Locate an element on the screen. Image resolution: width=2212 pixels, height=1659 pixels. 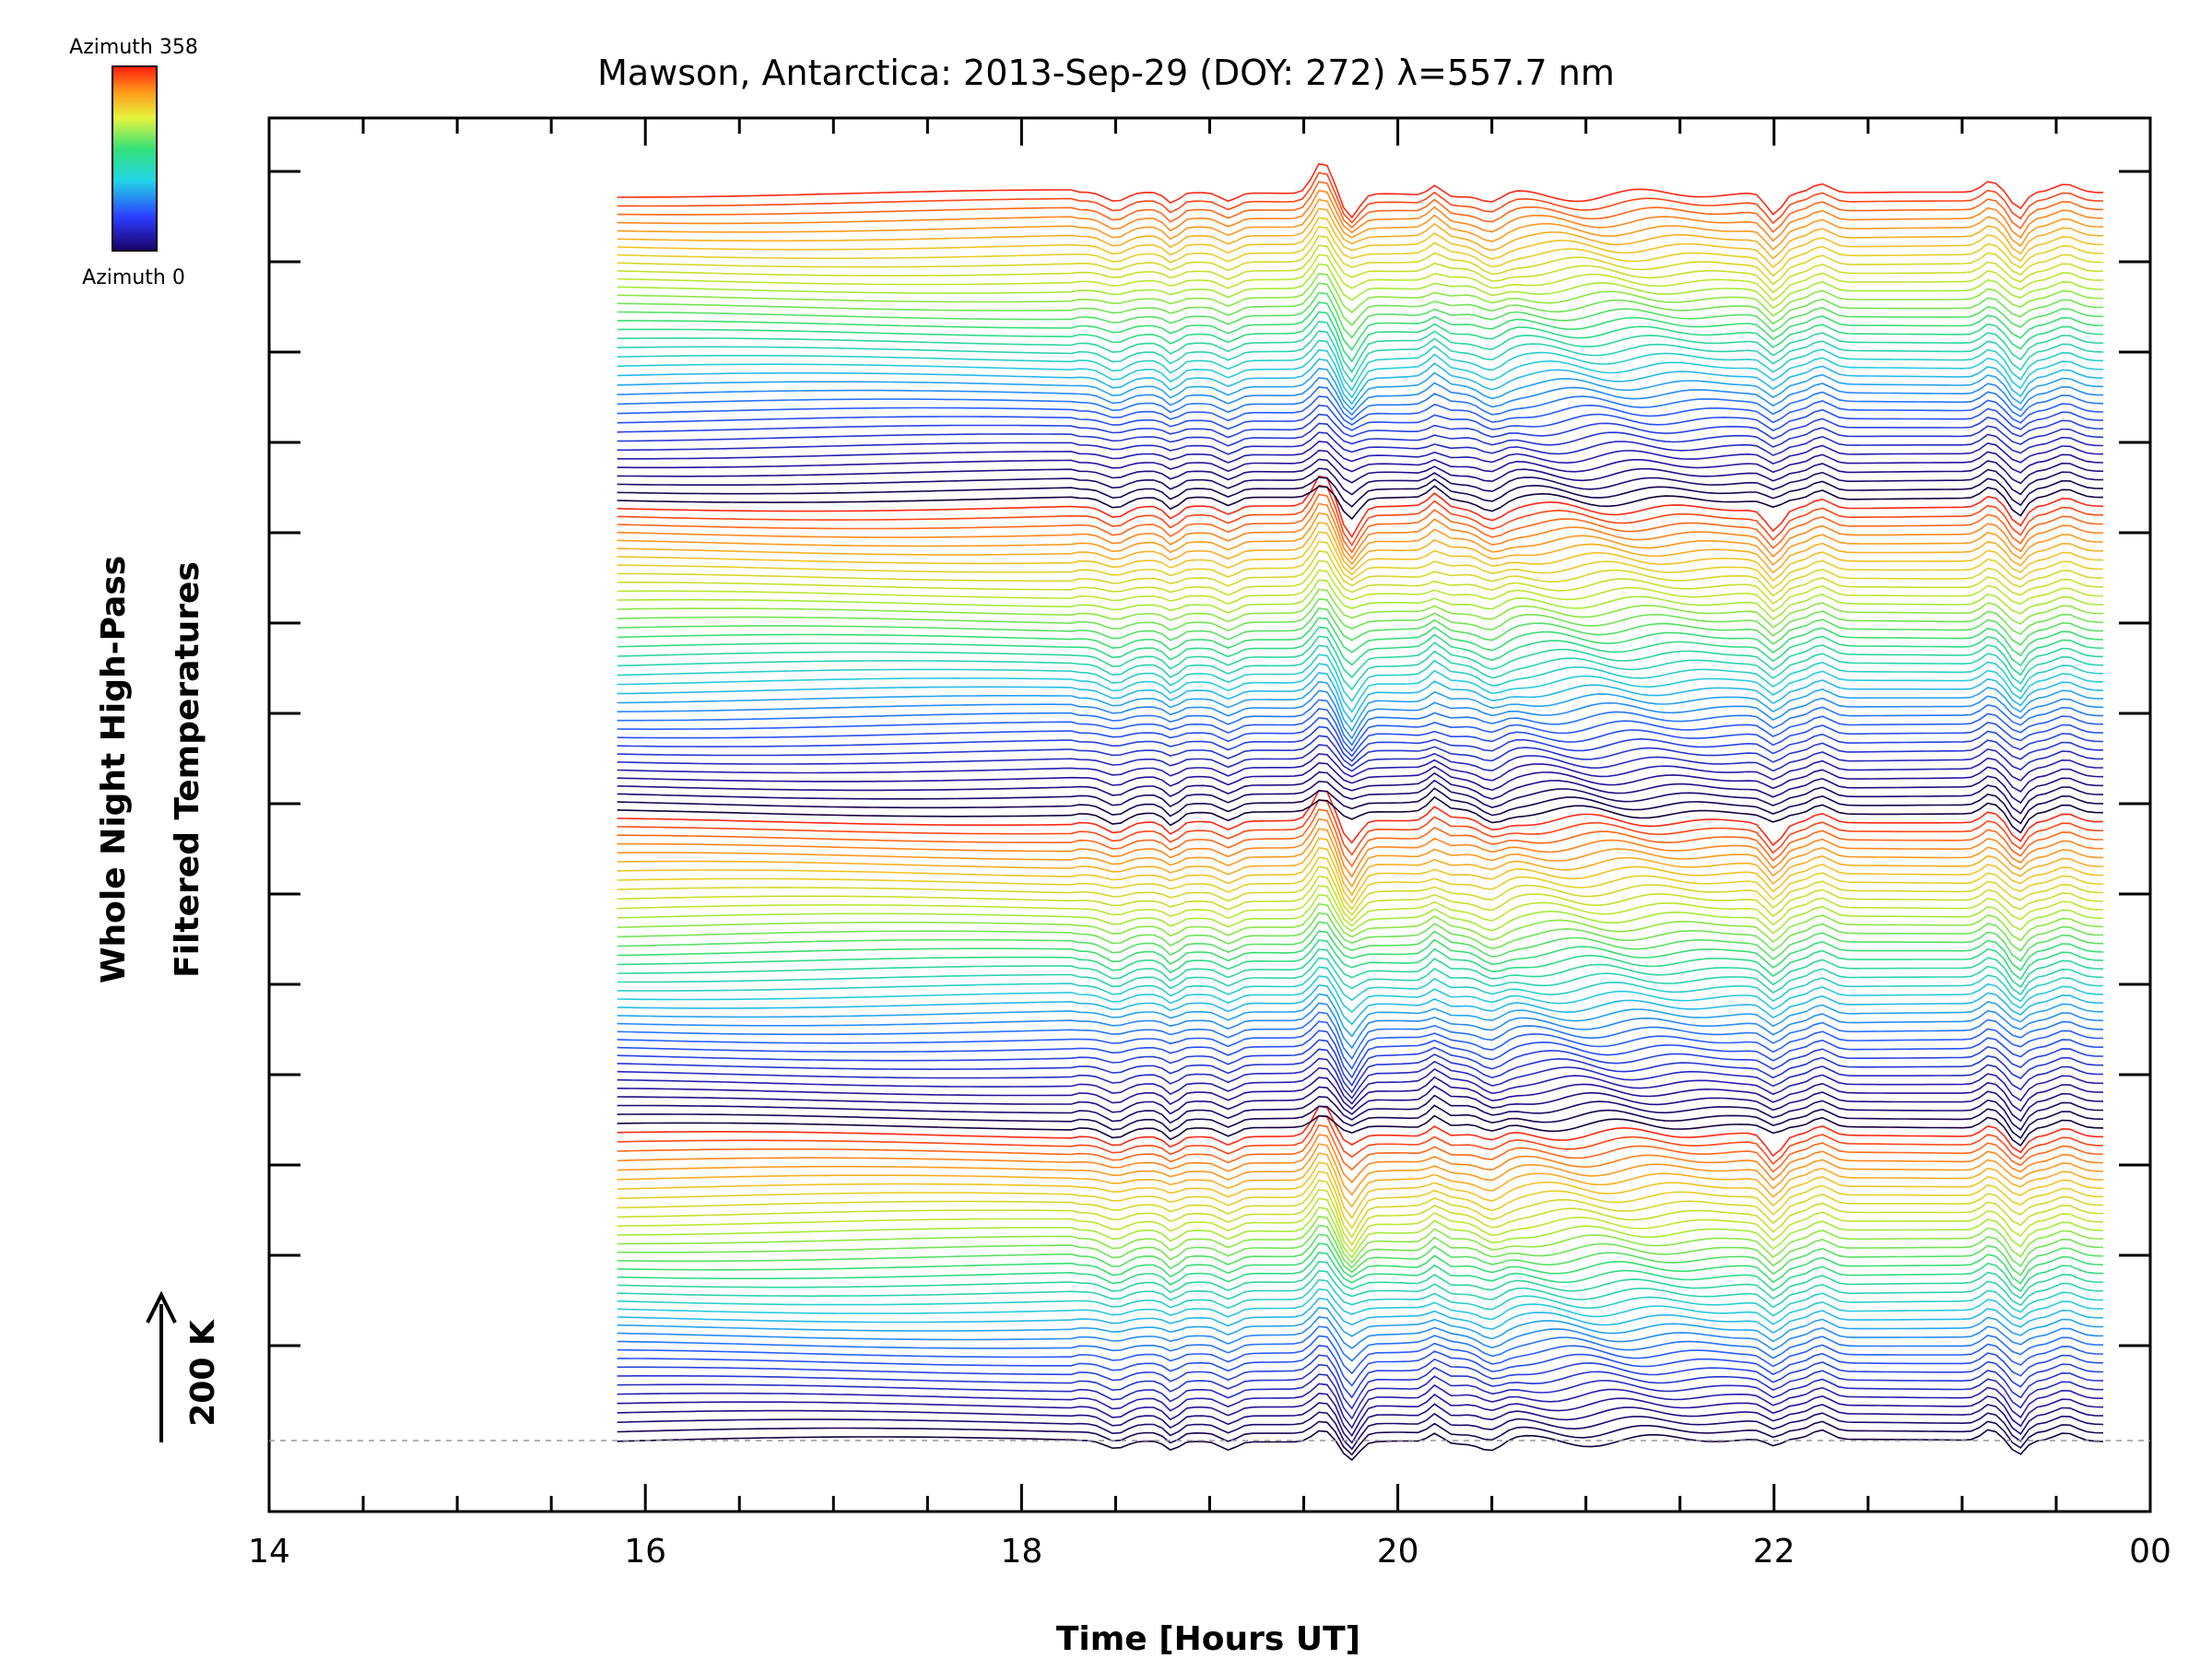
scale-label: 200 K is located at coordinates (203, 1373).